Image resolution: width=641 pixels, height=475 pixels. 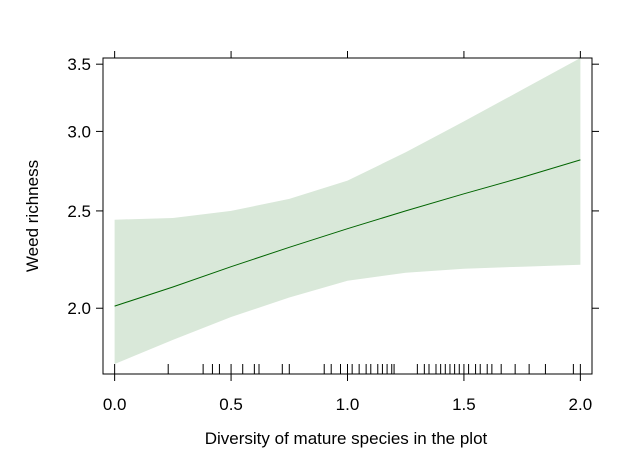 I want to click on y-axis-title: Weed richness, so click(x=32, y=216).